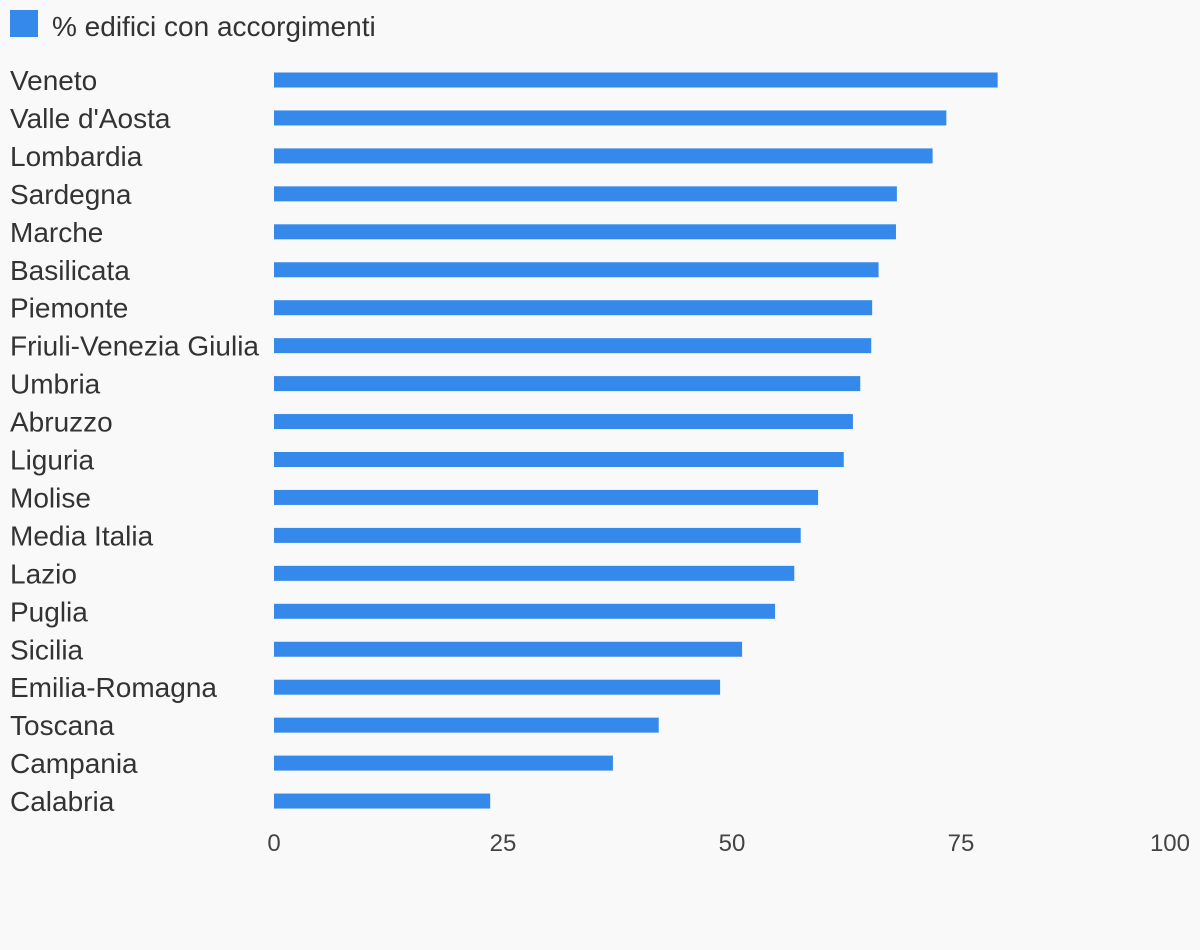 The height and width of the screenshot is (950, 1200). I want to click on x-tick-label: 25, so click(503, 843).